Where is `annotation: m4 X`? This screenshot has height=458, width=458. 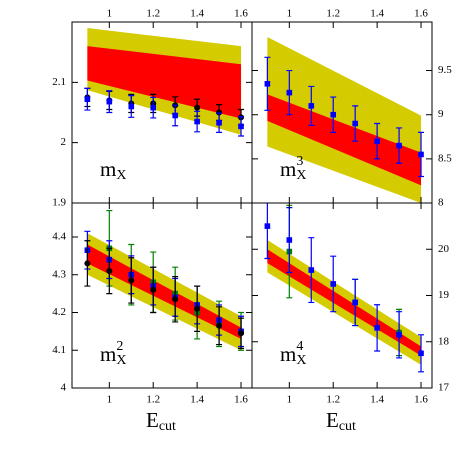 annotation: m4 X is located at coordinates (293, 353).